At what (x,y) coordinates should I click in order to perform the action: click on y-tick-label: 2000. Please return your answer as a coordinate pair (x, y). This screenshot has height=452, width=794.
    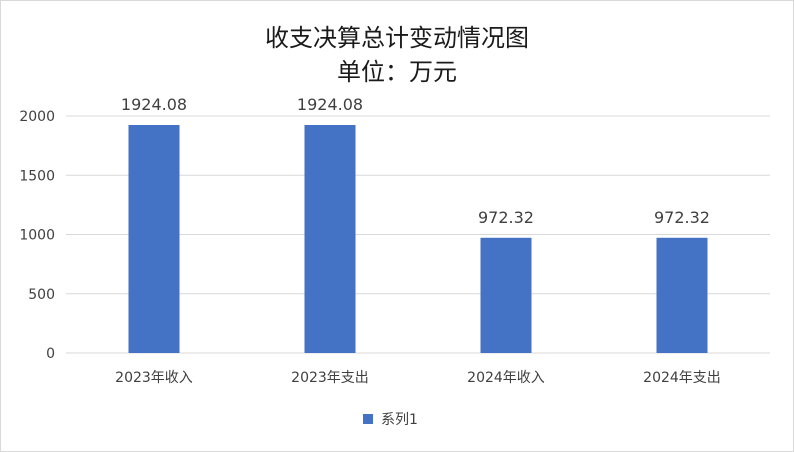
    Looking at the image, I should click on (37, 117).